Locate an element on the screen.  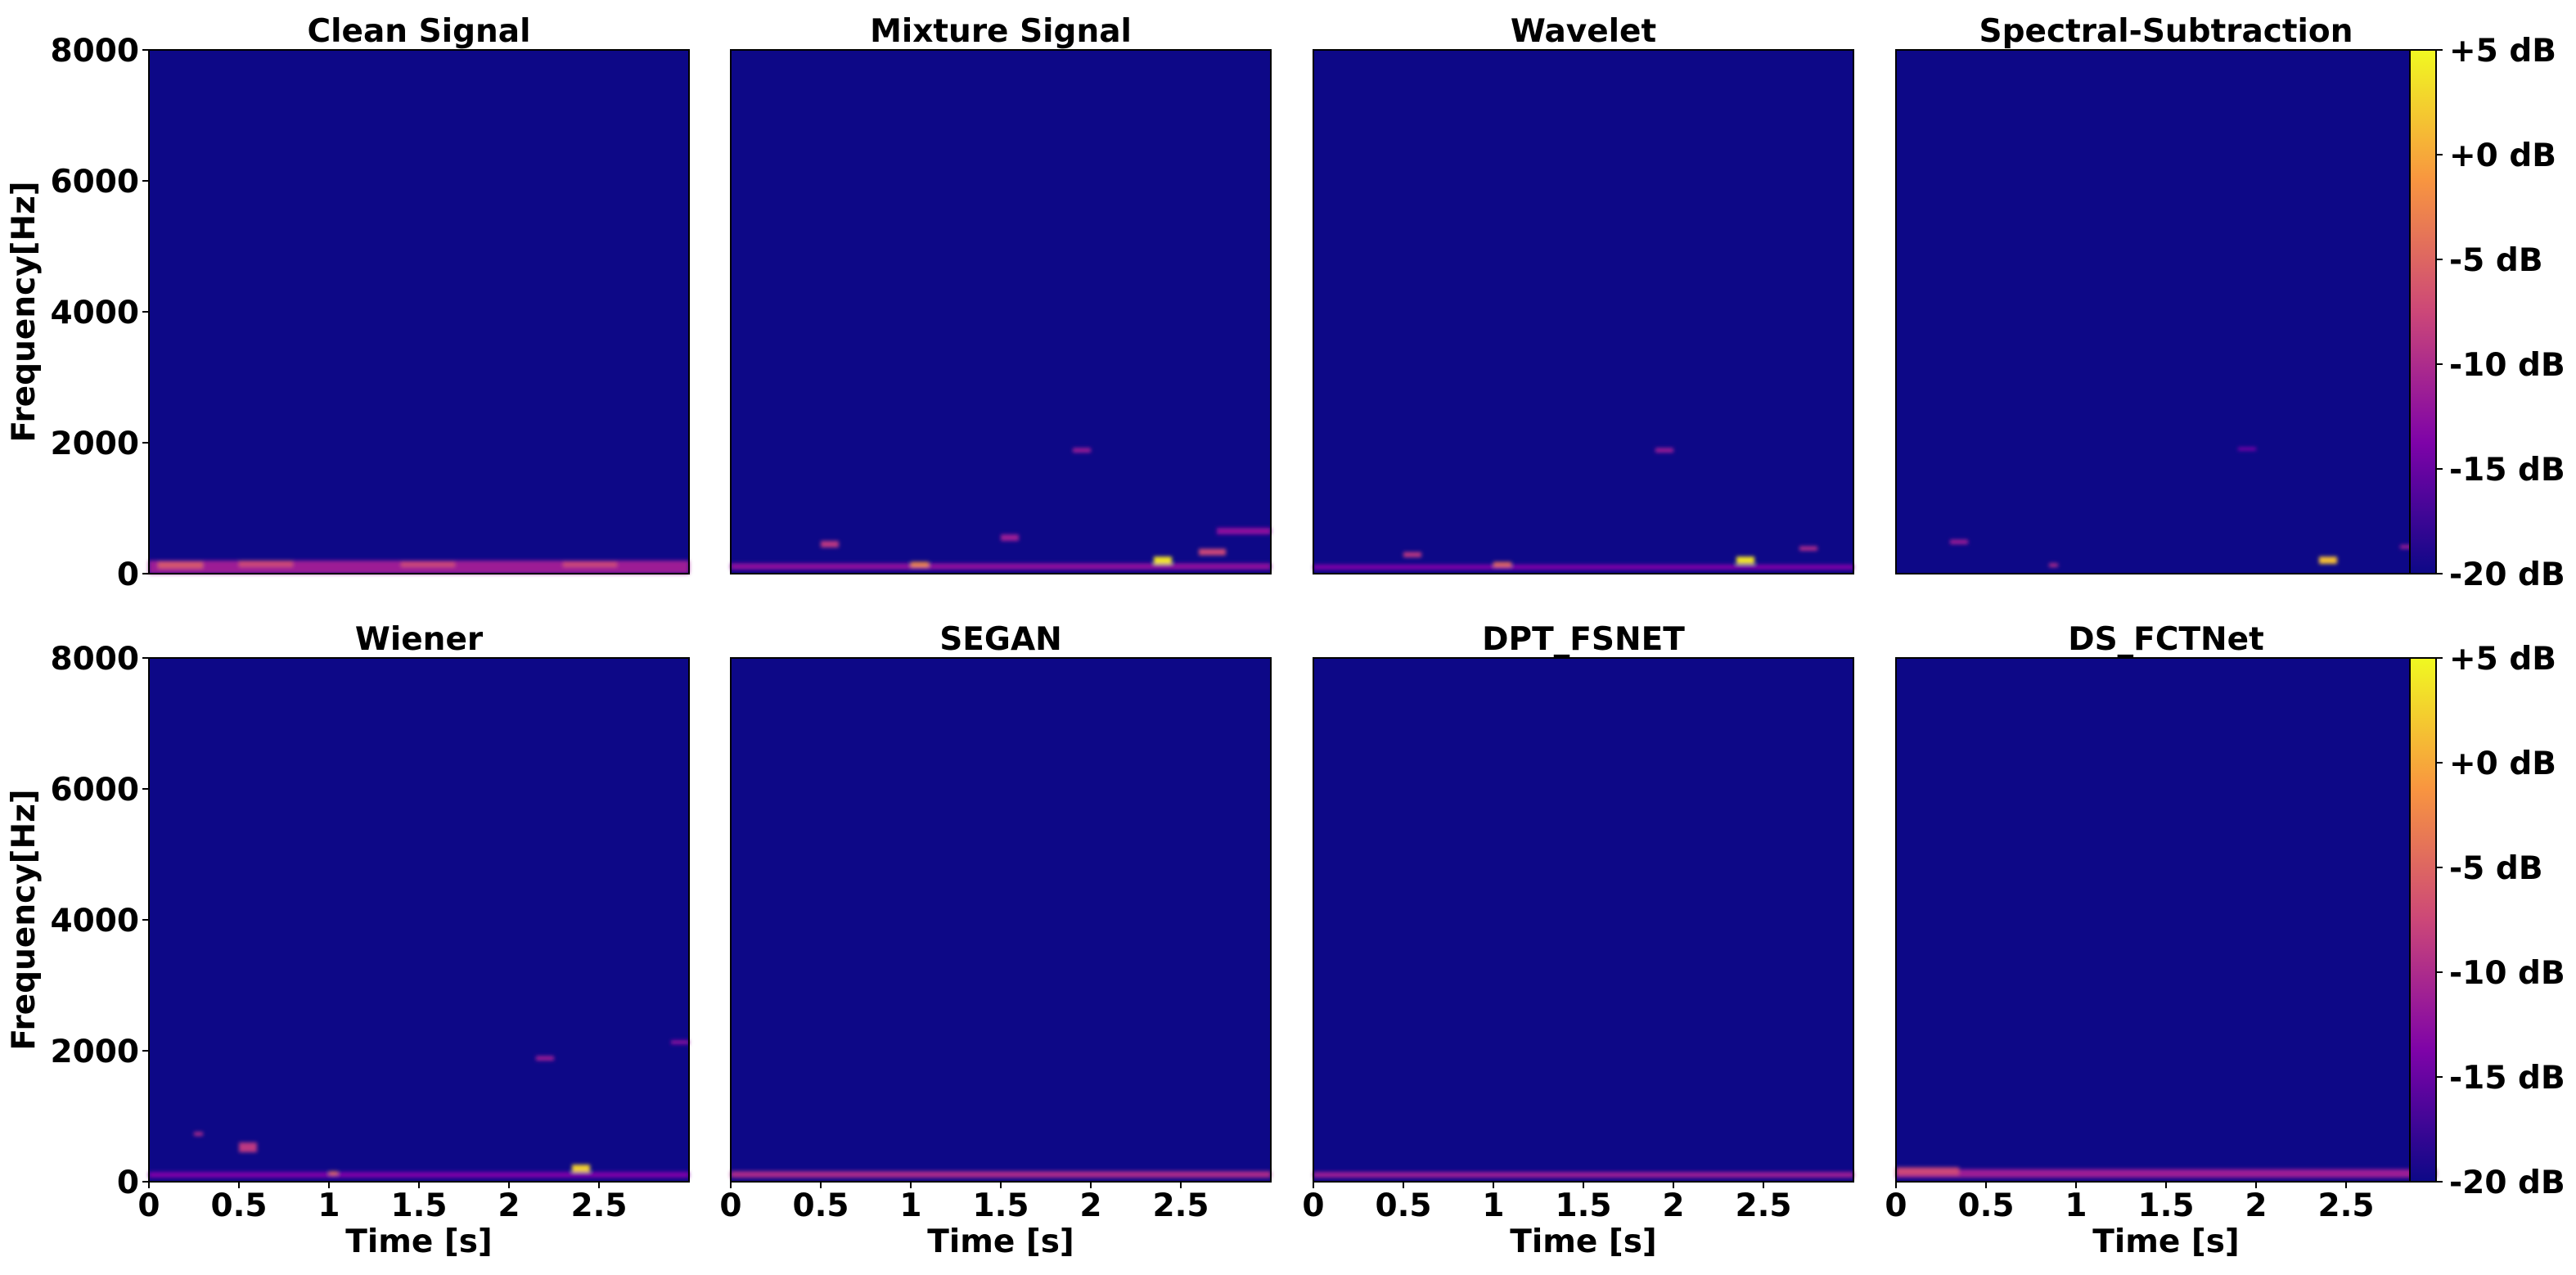
colorbar-tick-label: -10 dB is located at coordinates (2507, 365).